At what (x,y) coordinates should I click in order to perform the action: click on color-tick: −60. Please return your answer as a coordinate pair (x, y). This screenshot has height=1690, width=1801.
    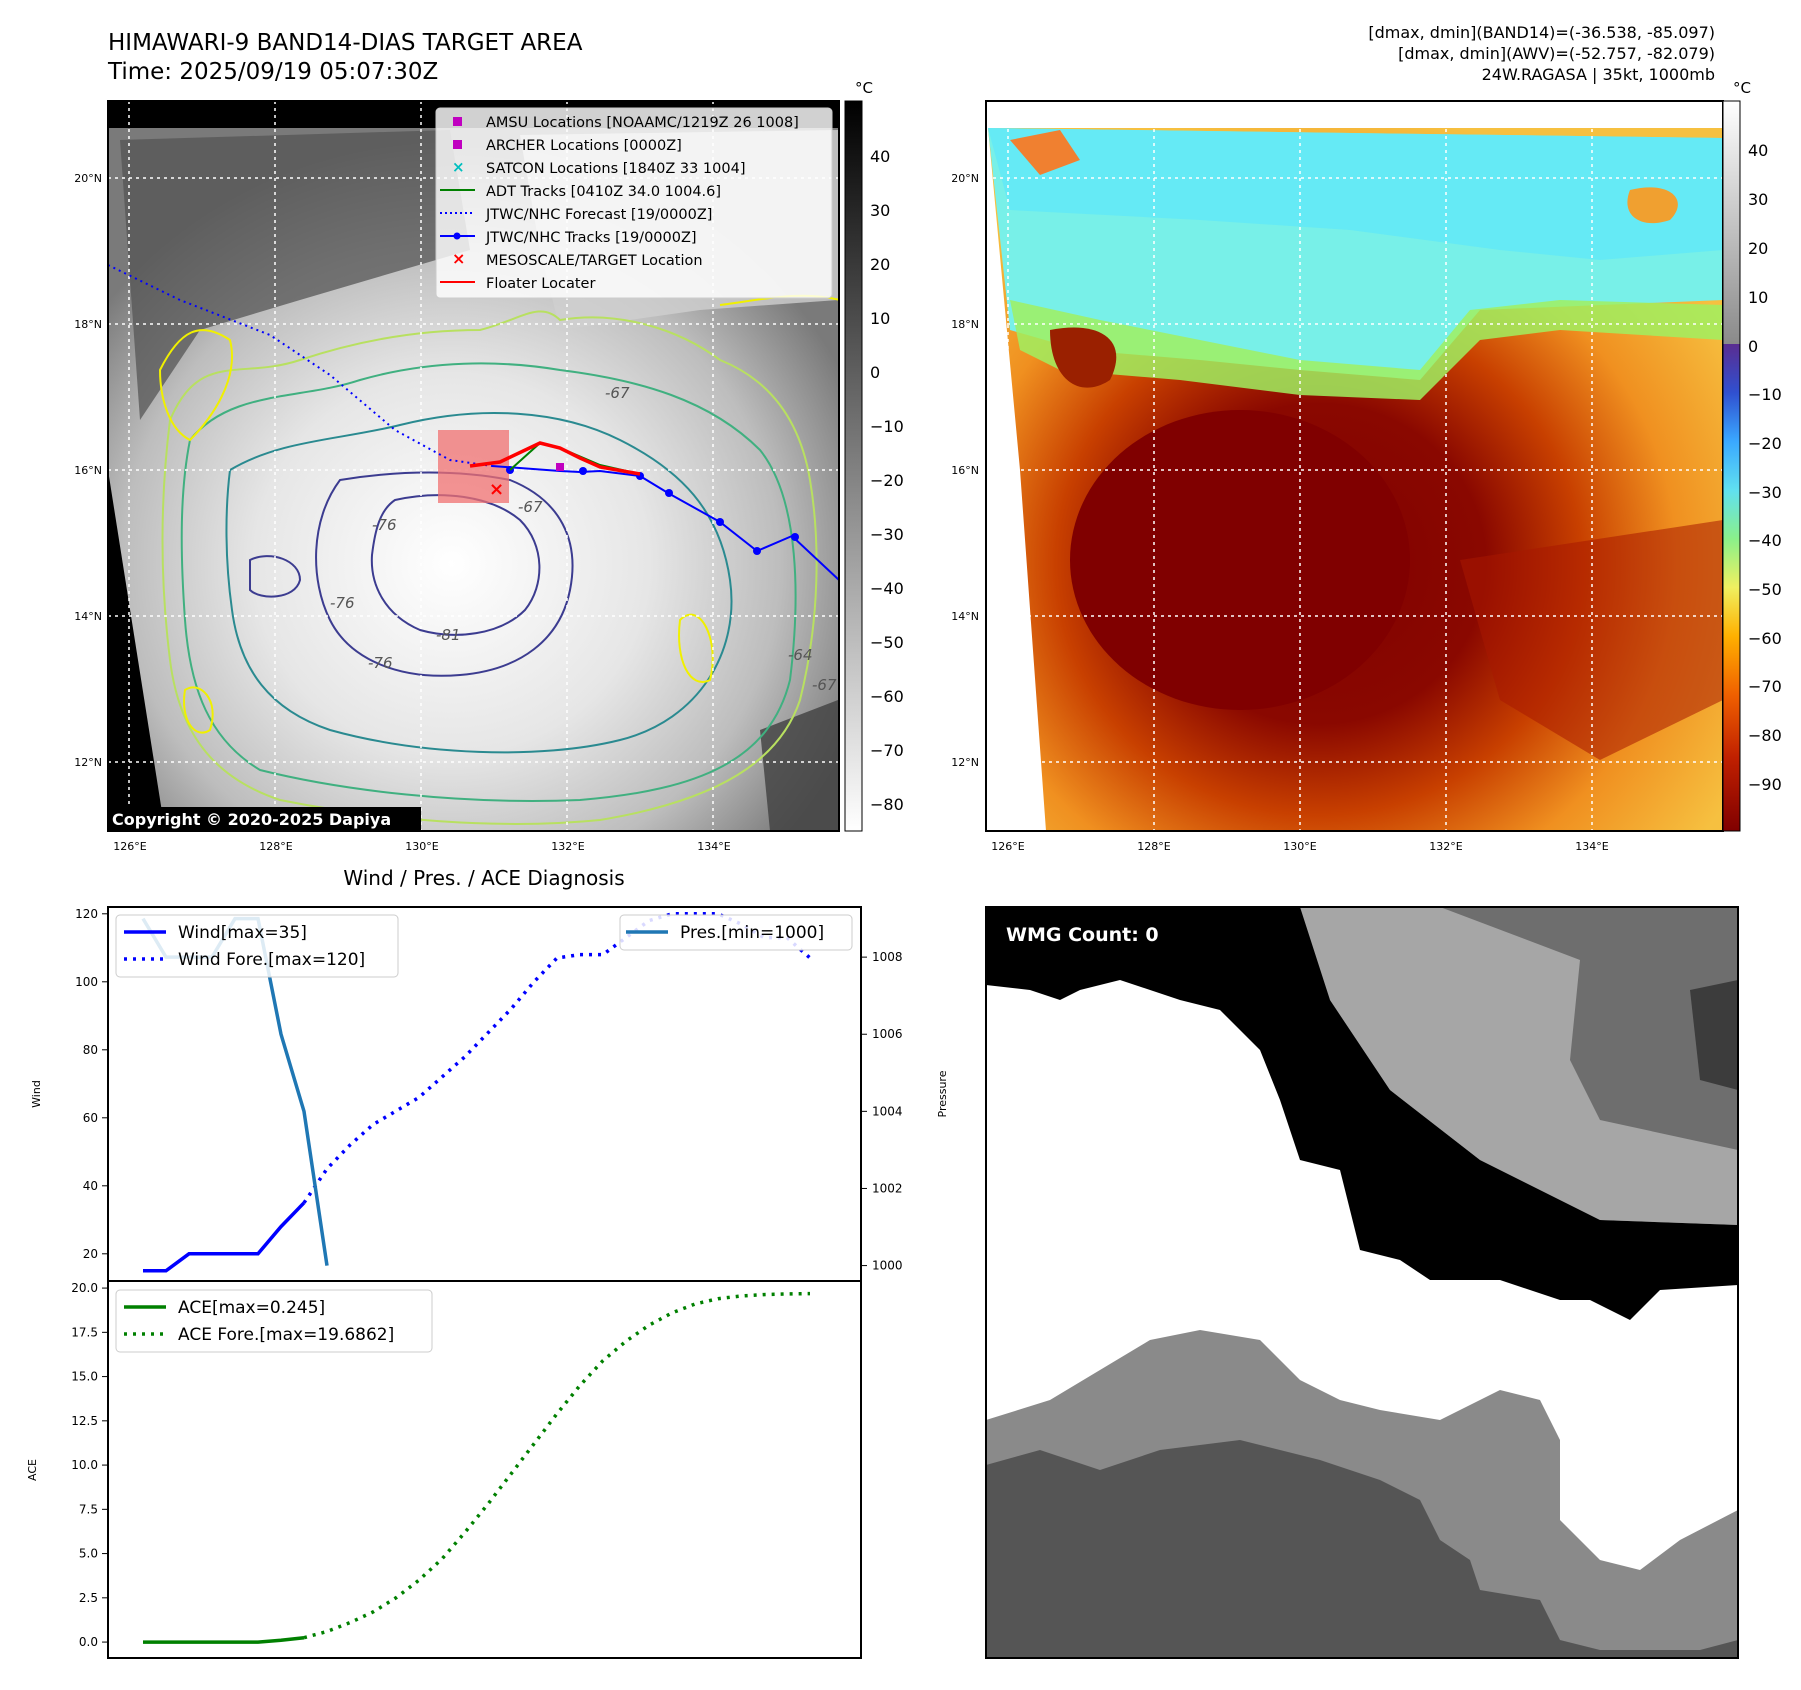
    Looking at the image, I should click on (1765, 638).